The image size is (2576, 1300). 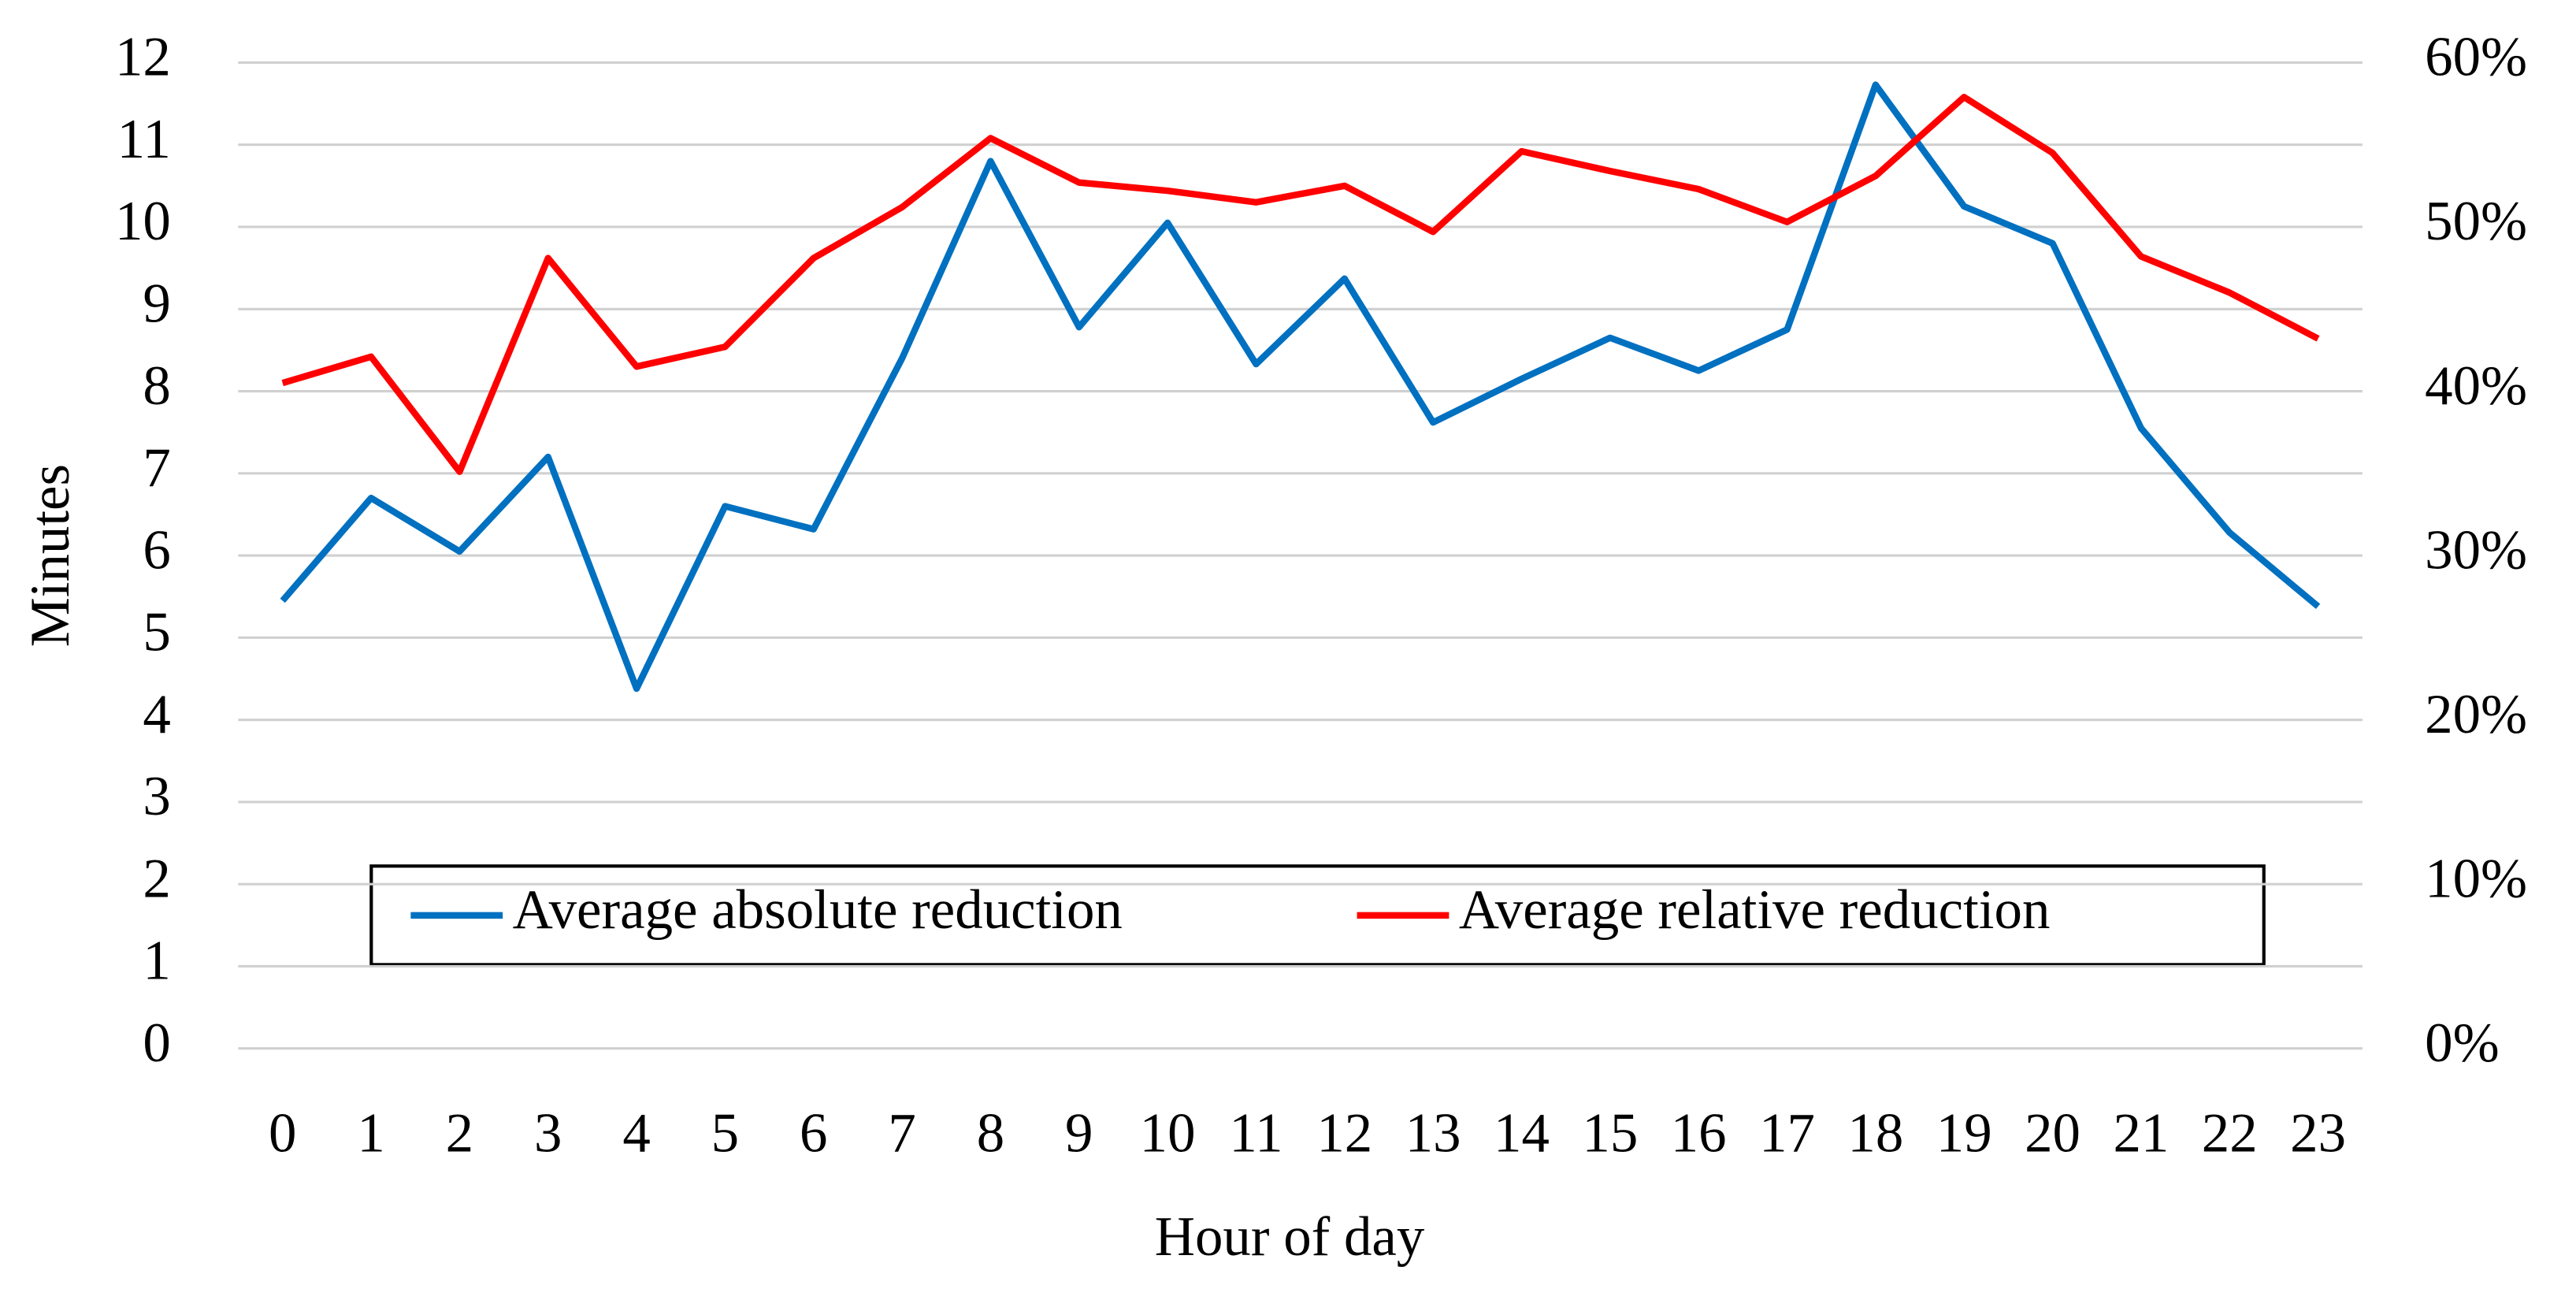 What do you see at coordinates (2476, 714) in the screenshot?
I see `y2-tick-label: 20%` at bounding box center [2476, 714].